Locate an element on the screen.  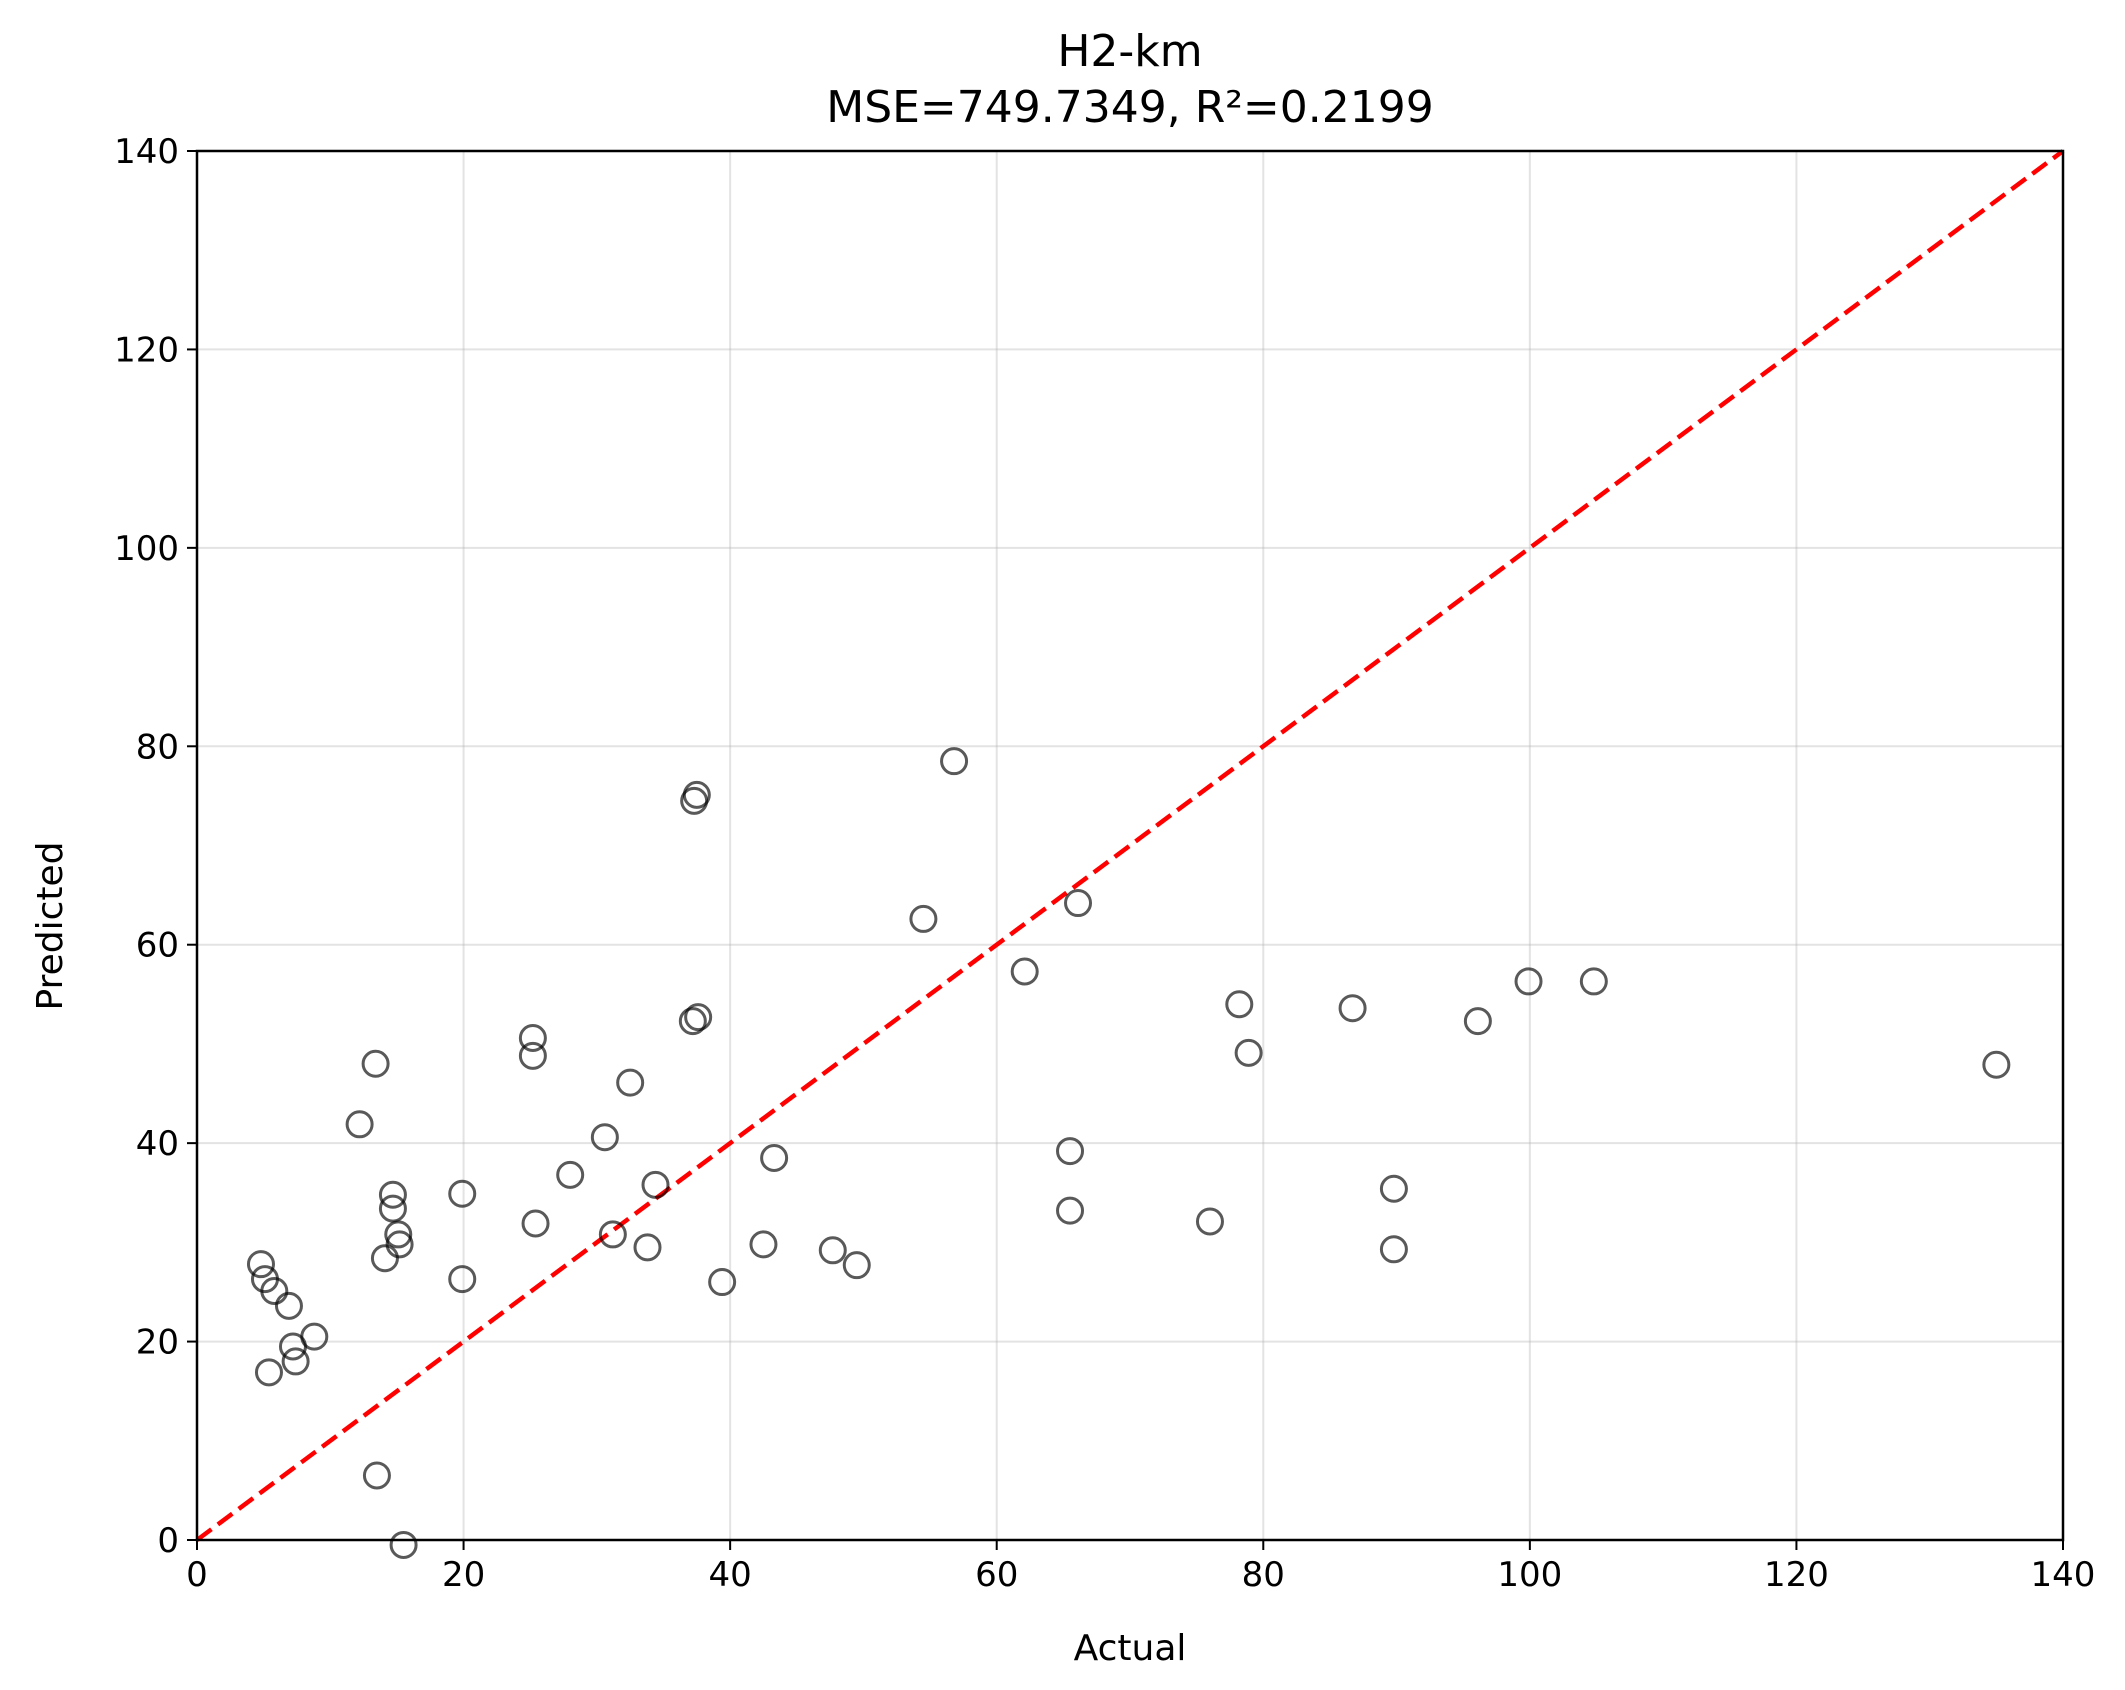
x-tick-label: 80 is located at coordinates (1263, 1575).